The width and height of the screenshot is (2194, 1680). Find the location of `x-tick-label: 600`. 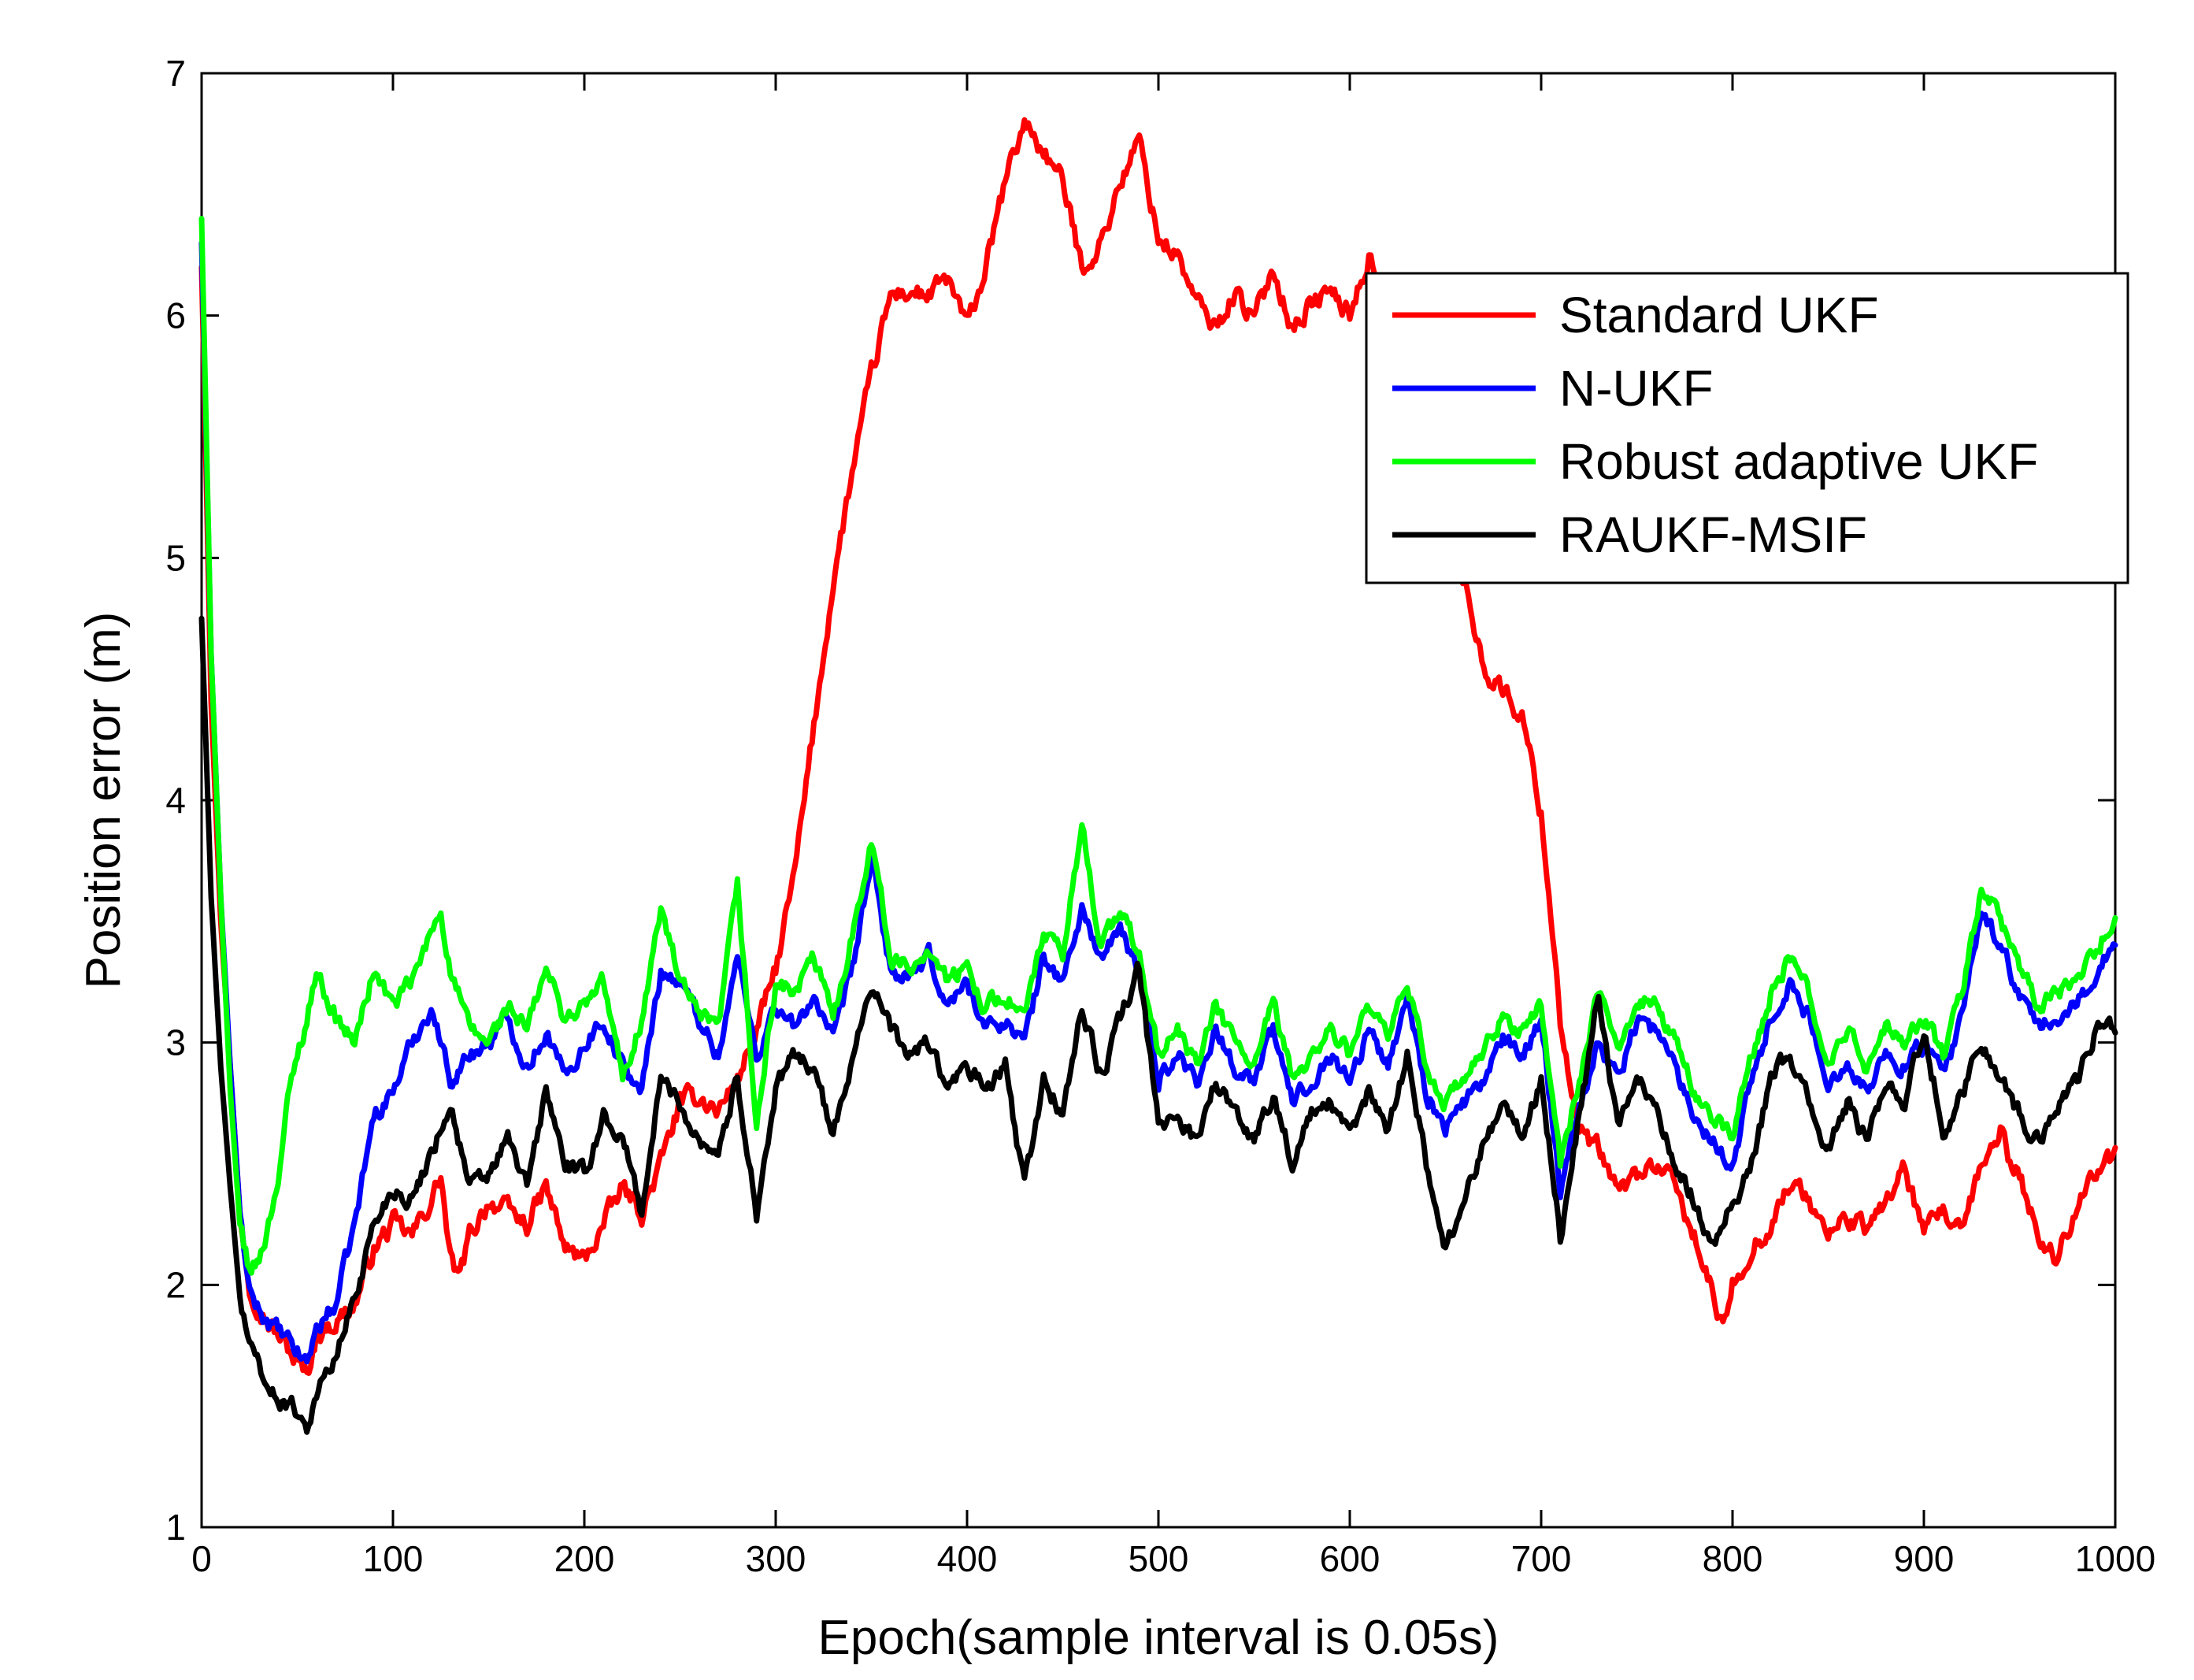

x-tick-label: 600 is located at coordinates (1351, 1558).